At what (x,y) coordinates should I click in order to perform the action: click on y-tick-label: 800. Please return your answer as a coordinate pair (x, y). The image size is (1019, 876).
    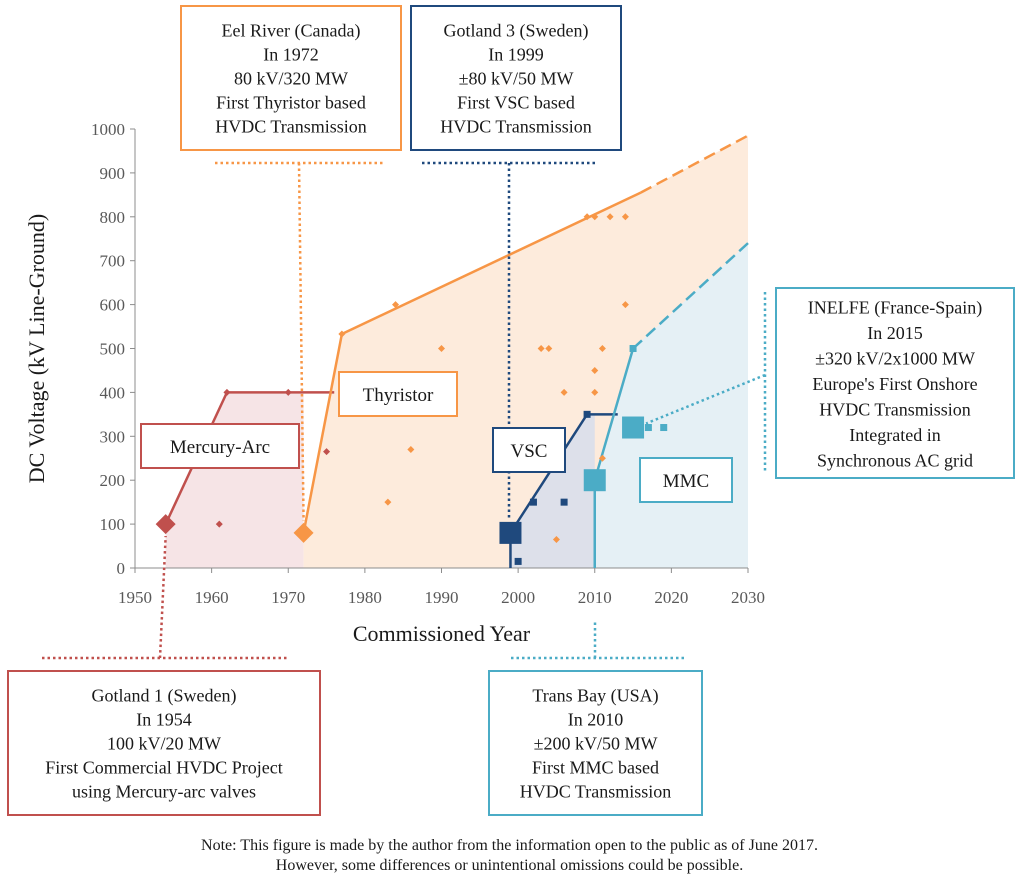
    Looking at the image, I should click on (113, 217).